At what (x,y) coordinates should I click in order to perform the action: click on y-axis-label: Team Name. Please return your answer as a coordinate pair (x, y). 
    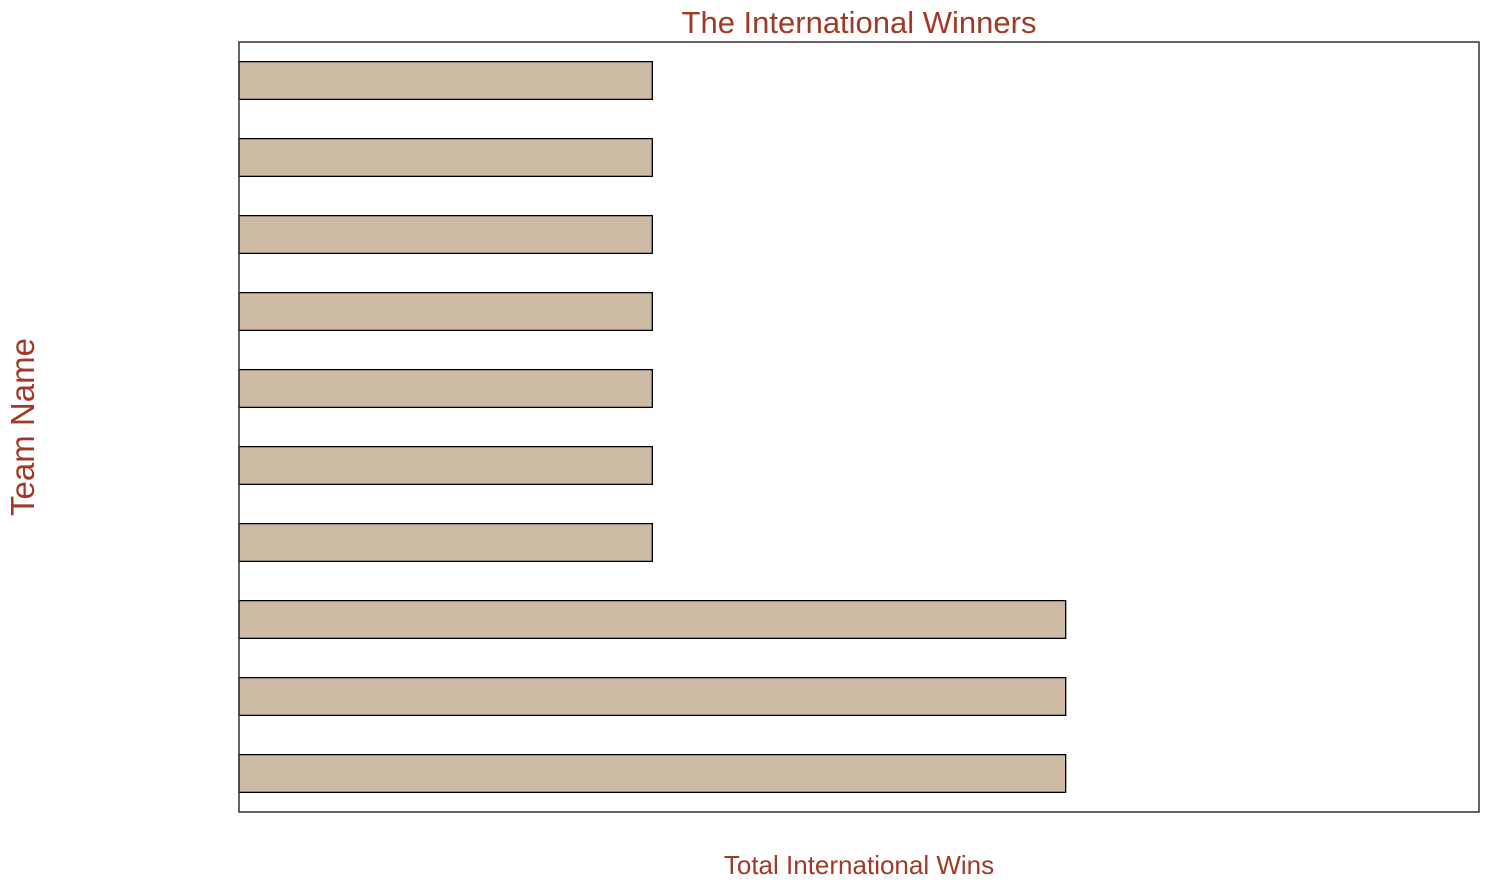
    Looking at the image, I should click on (22, 427).